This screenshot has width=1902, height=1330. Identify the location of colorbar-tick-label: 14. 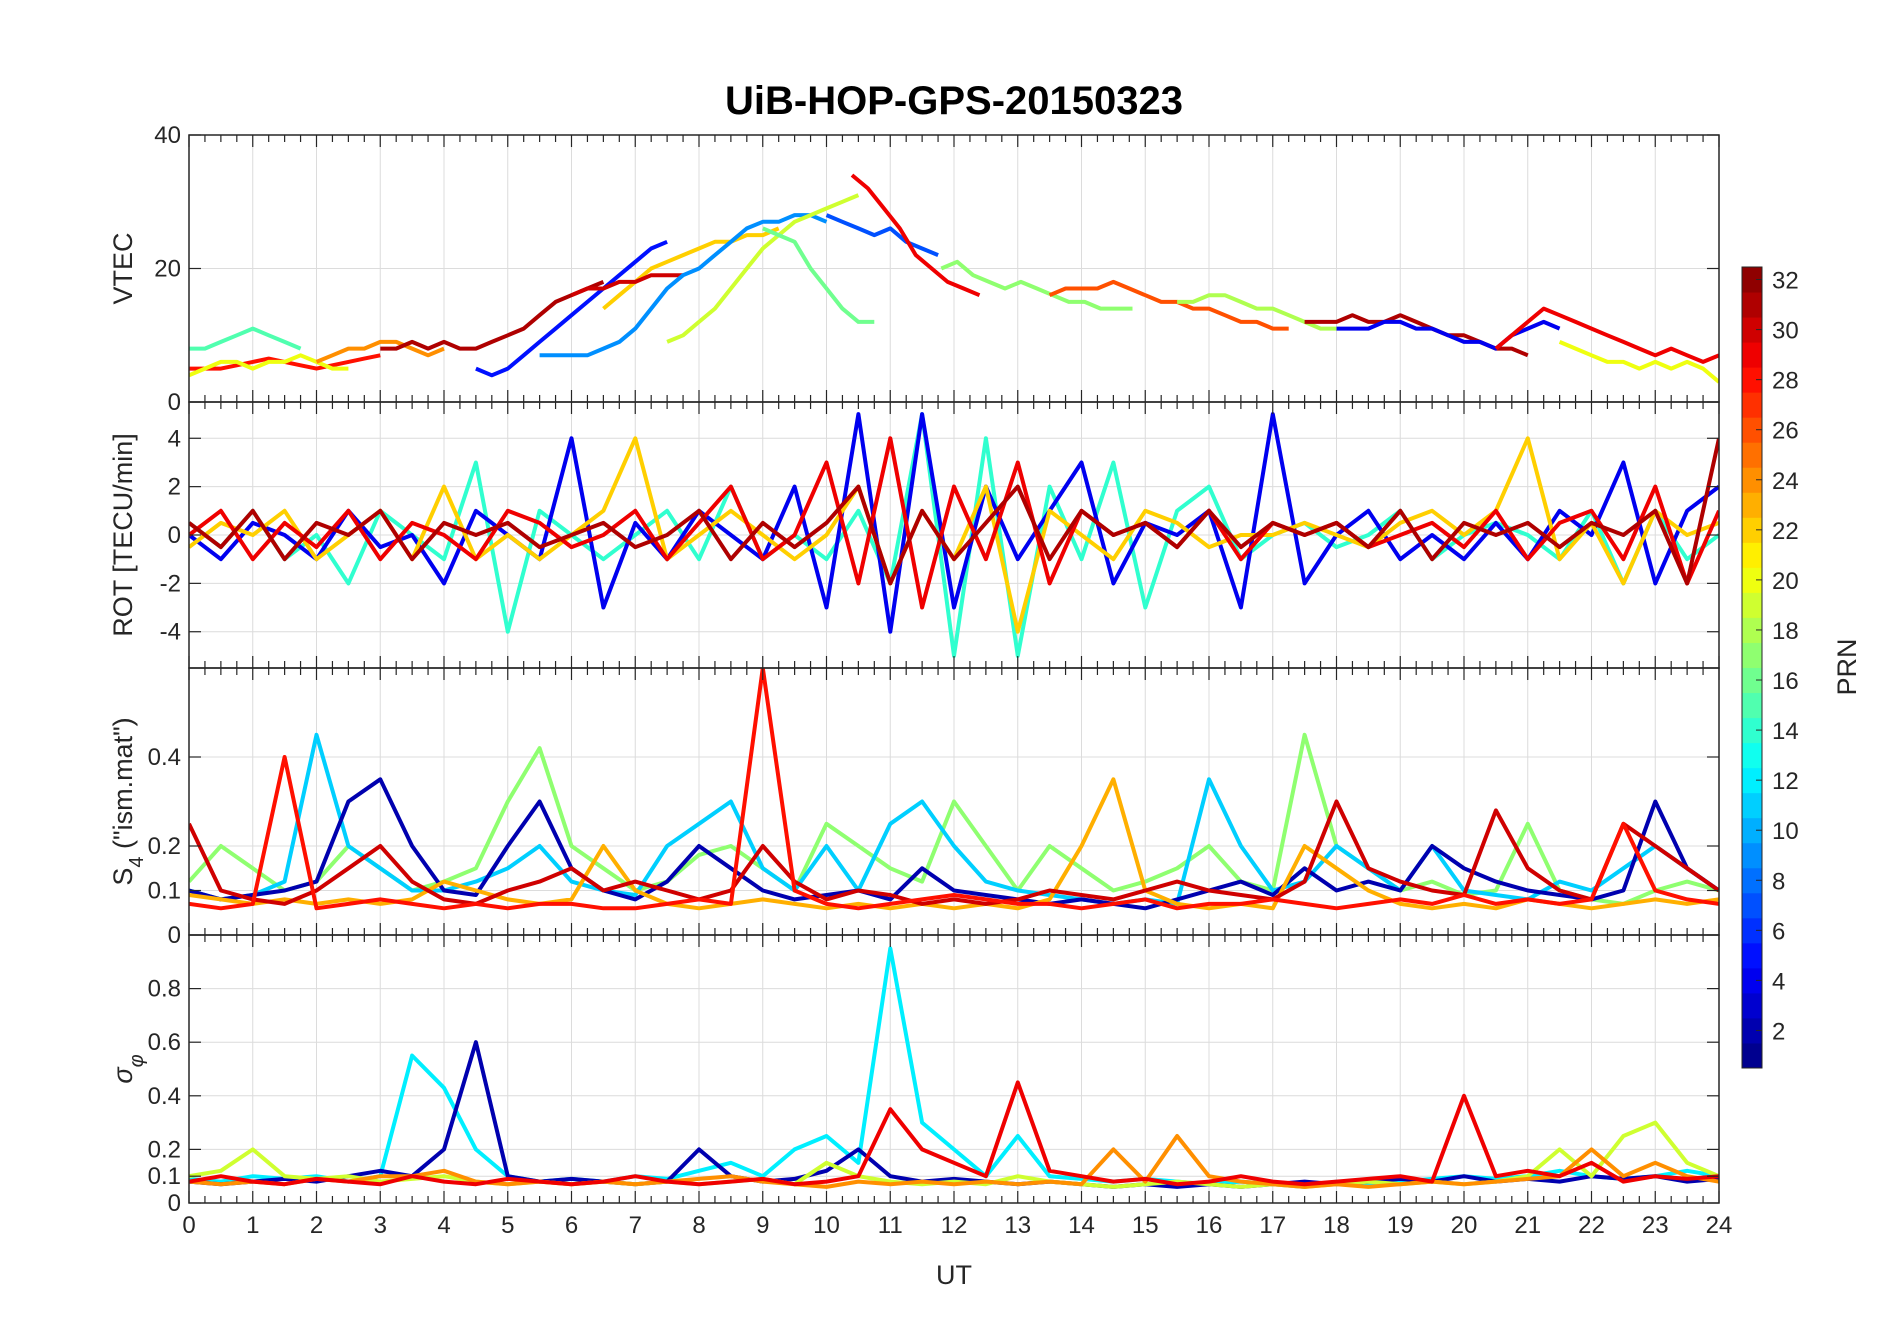
(1785, 731).